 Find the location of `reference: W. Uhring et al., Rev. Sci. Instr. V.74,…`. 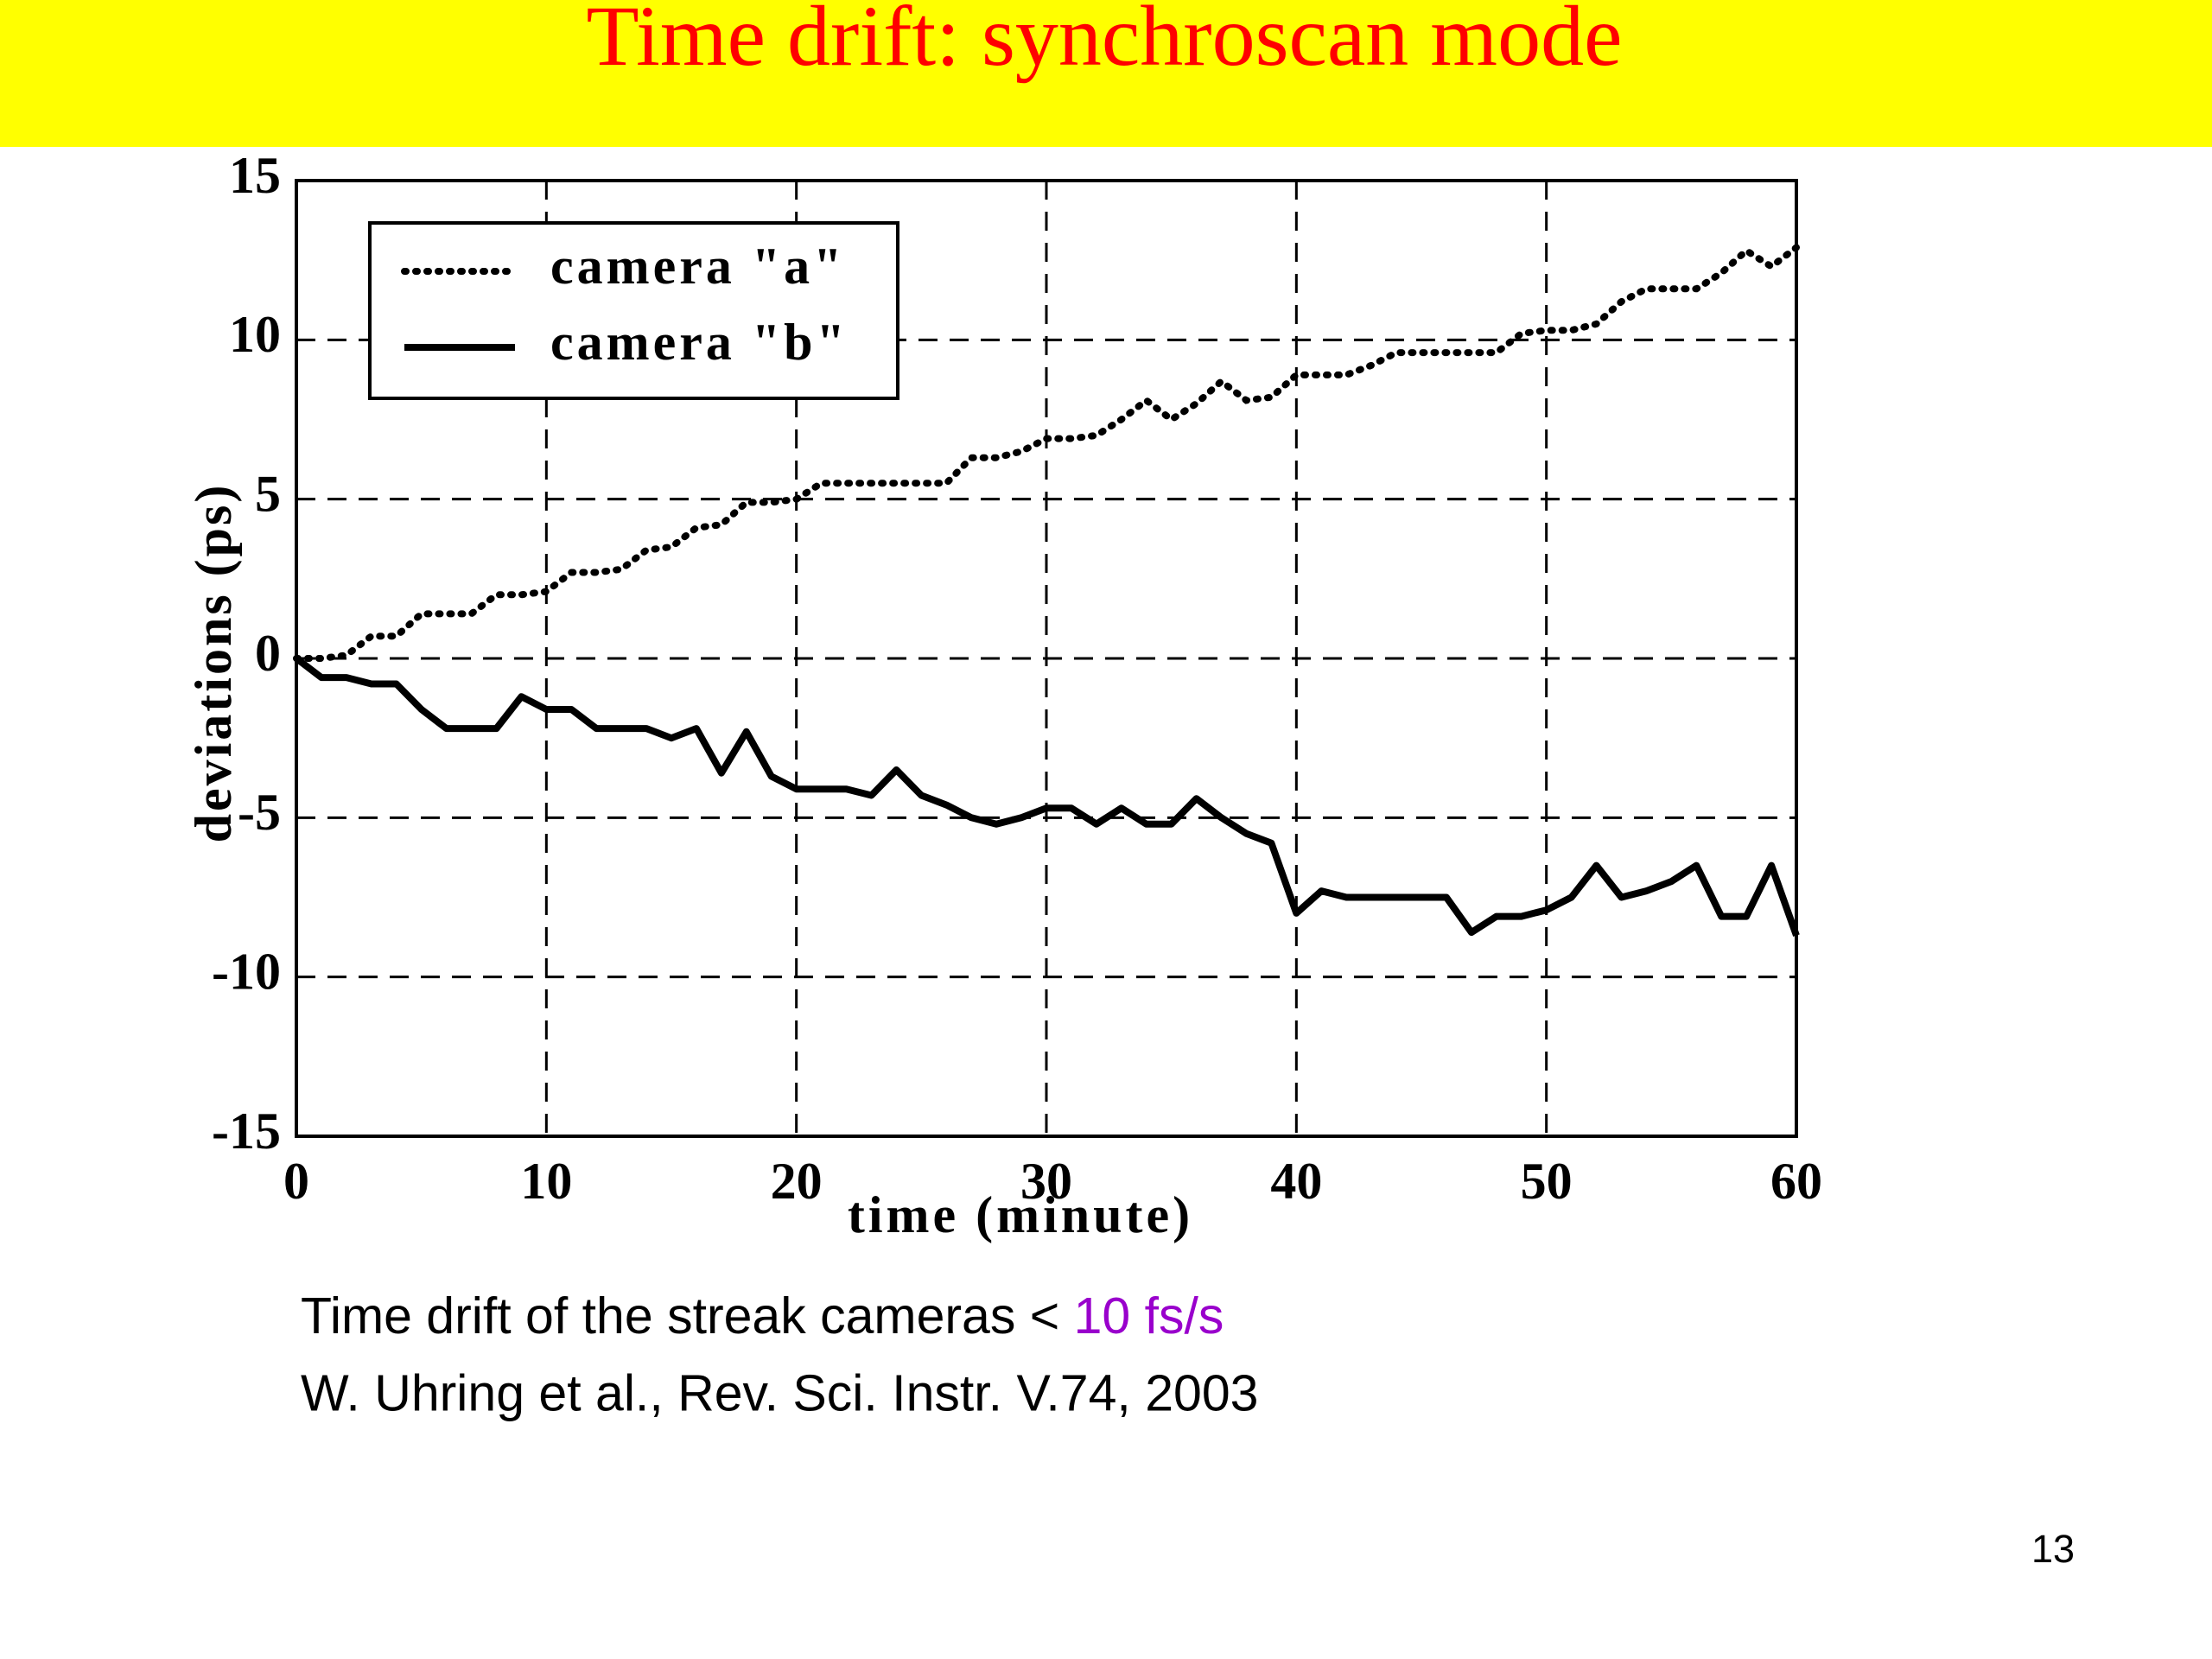

reference: W. Uhring et al., Rev. Sci. Instr. V.74,… is located at coordinates (779, 1393).